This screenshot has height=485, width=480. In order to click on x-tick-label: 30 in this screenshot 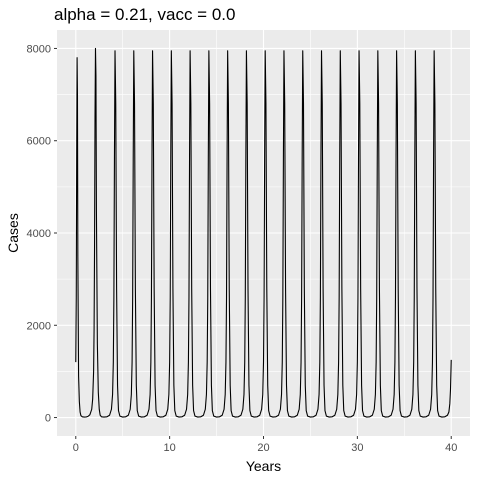, I will do `click(357, 448)`.